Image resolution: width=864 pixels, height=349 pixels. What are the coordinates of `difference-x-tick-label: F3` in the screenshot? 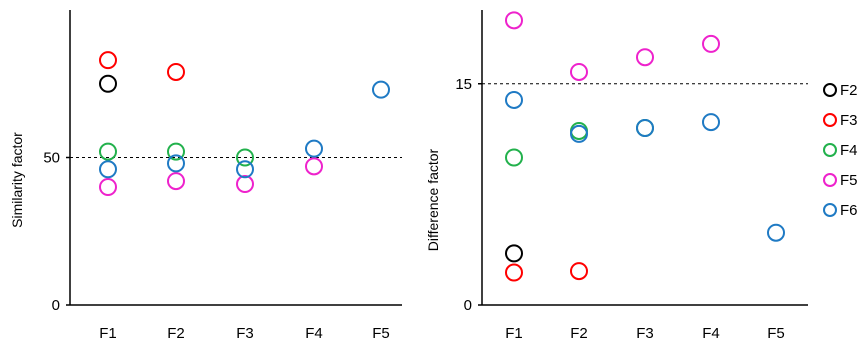 It's located at (645, 333).